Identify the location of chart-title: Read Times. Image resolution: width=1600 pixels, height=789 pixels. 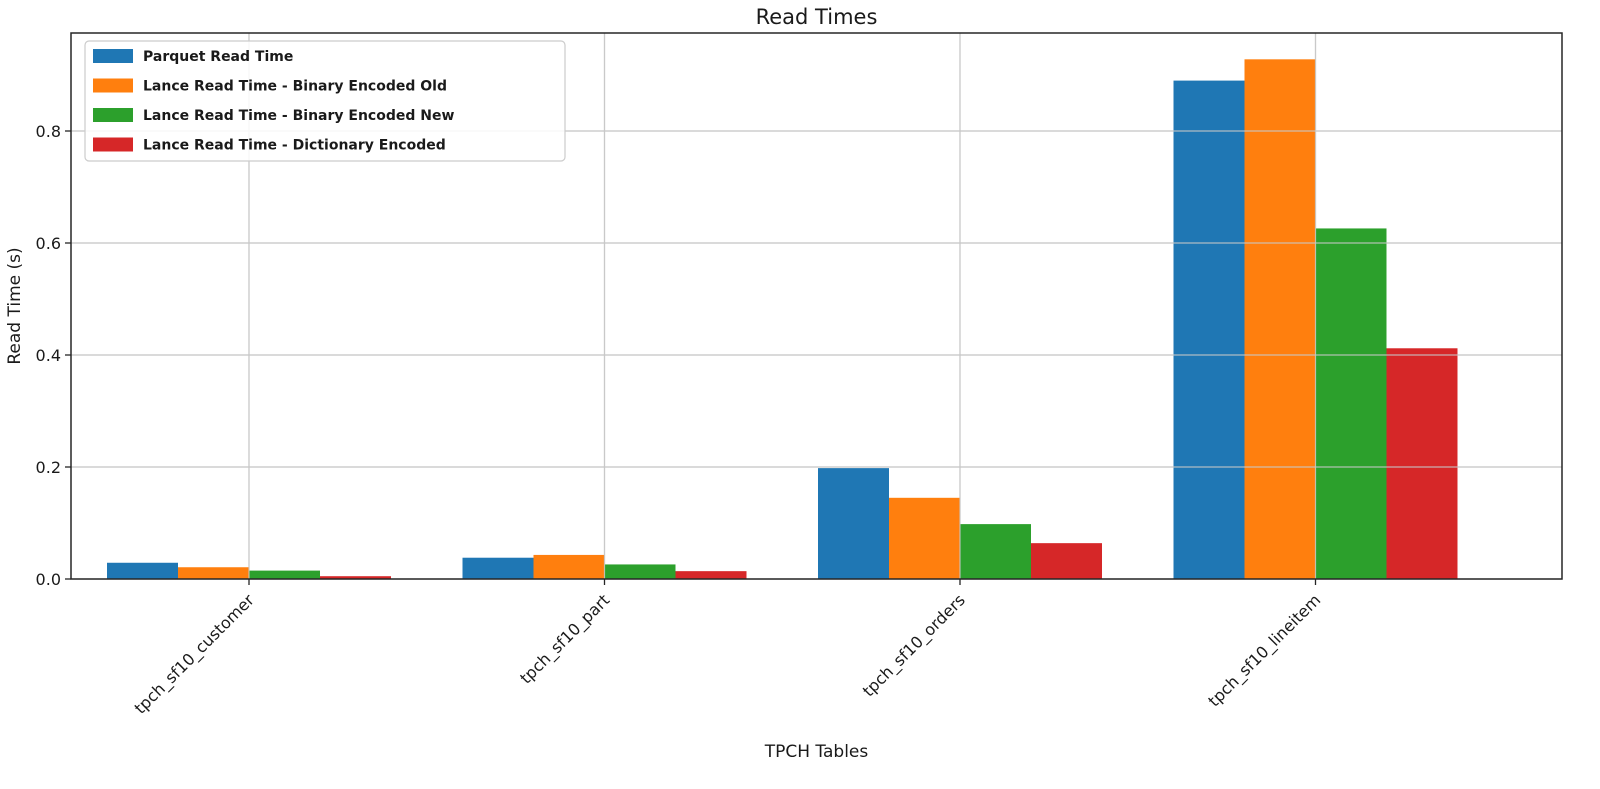
(817, 17).